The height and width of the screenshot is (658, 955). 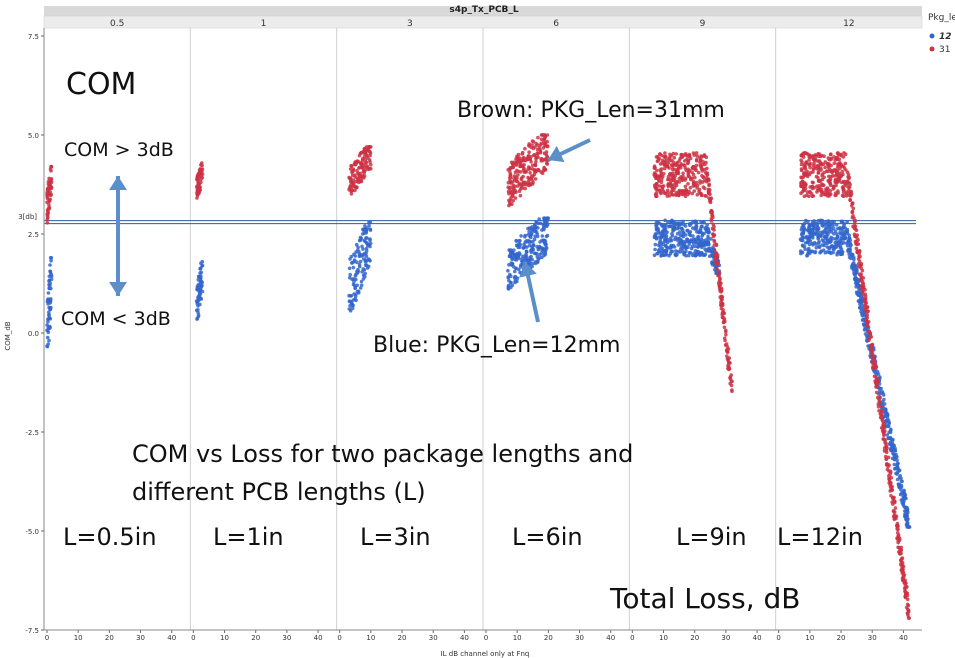 I want to click on x-tick-label-0-2: 20, so click(x=109, y=638).